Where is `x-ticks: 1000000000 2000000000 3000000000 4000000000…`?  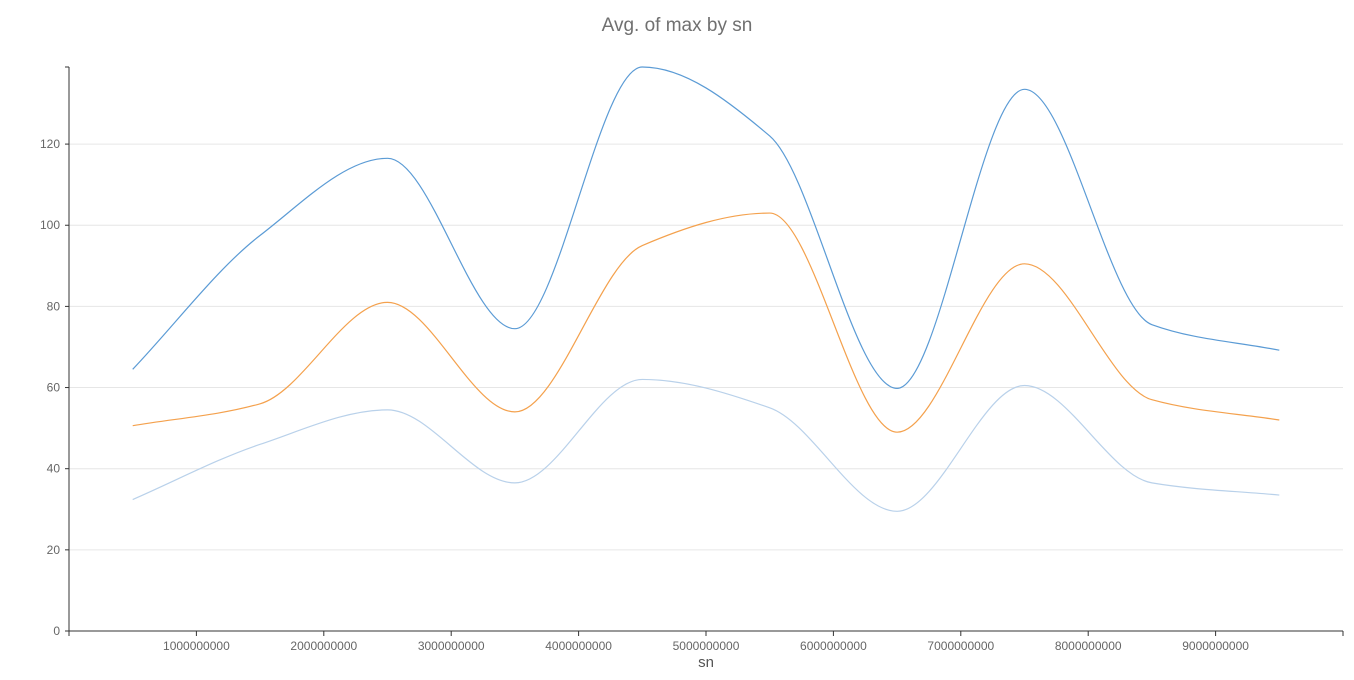 x-ticks: 1000000000 2000000000 3000000000 4000000000… is located at coordinates (706, 642).